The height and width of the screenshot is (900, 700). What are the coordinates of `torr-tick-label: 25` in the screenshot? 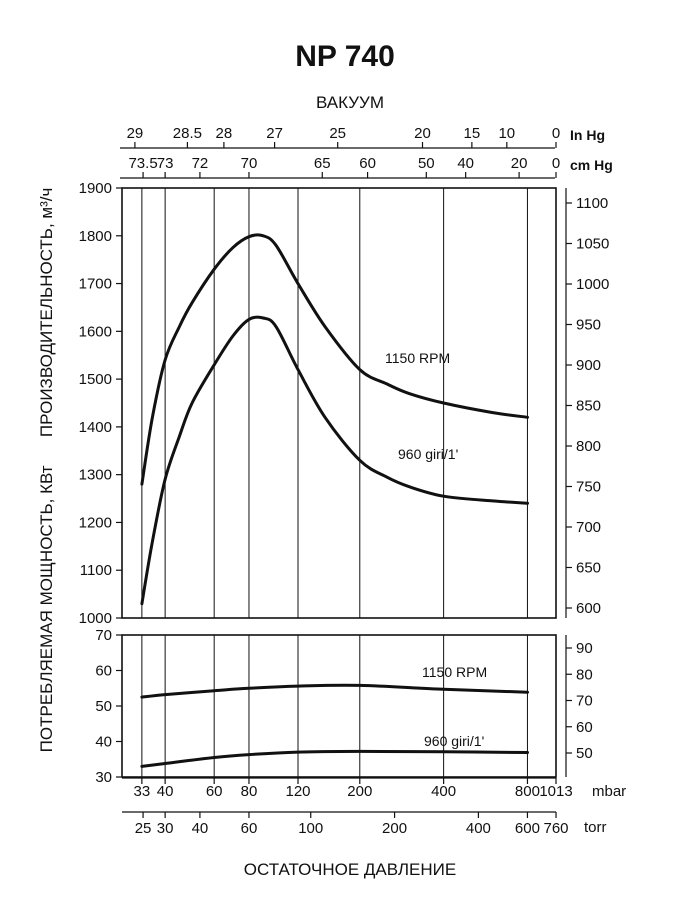 It's located at (143, 828).